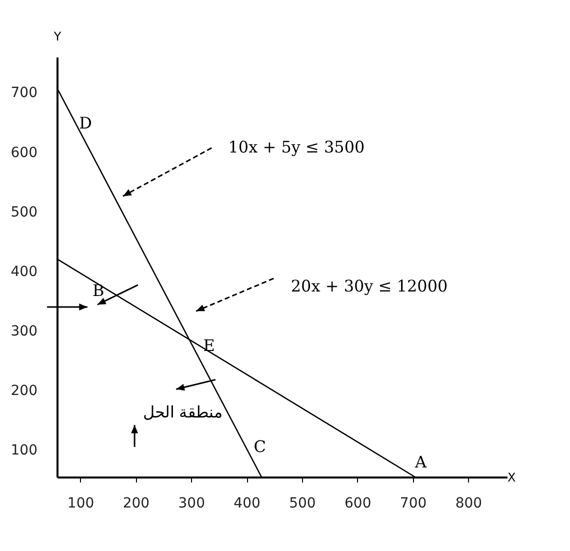  I want to click on annotation: 10x + 5y ≤ 3500, so click(296, 147).